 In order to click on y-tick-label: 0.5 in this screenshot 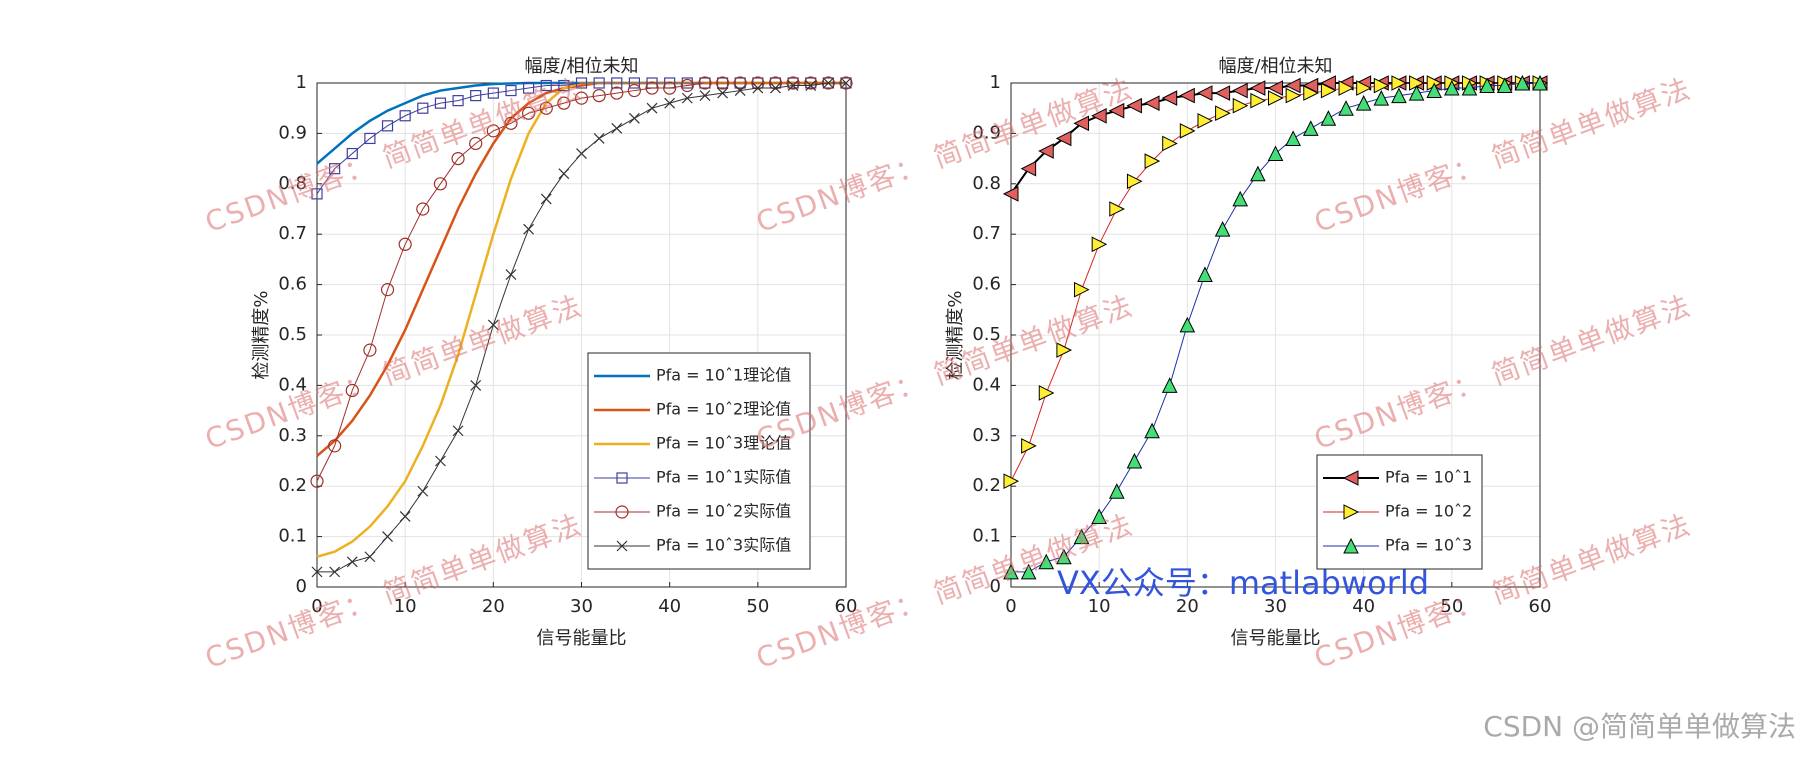, I will do `click(292, 334)`.